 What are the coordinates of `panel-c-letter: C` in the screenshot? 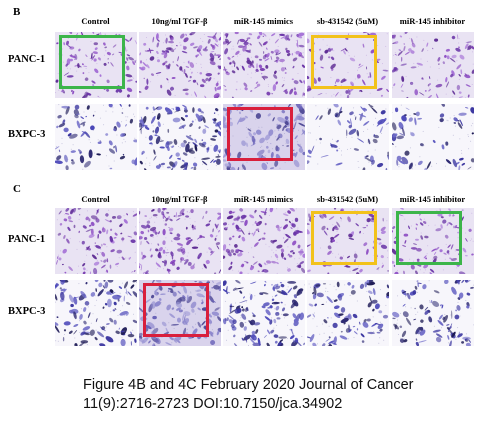 It's located at (17, 189).